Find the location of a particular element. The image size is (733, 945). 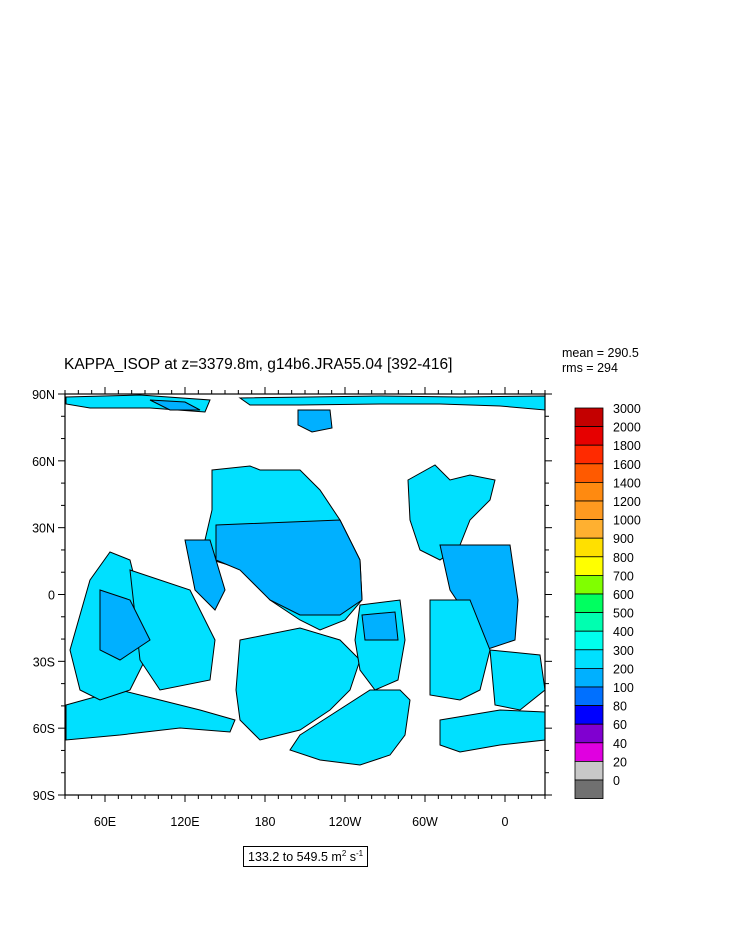

x-tick-label: 60W is located at coordinates (425, 822).